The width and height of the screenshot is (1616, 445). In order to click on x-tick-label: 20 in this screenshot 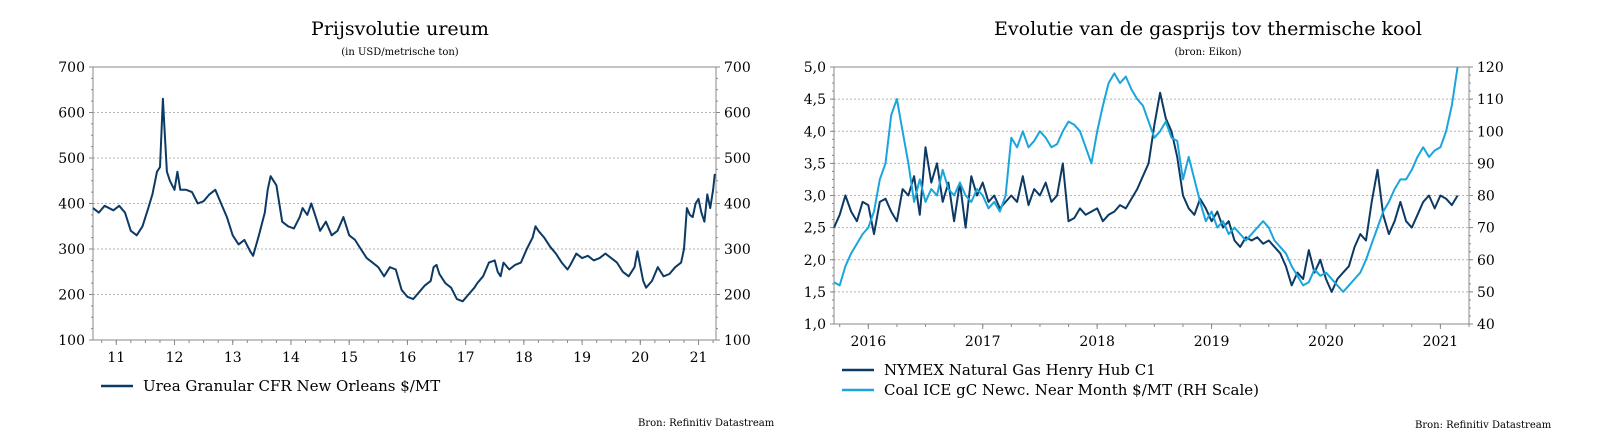, I will do `click(640, 358)`.